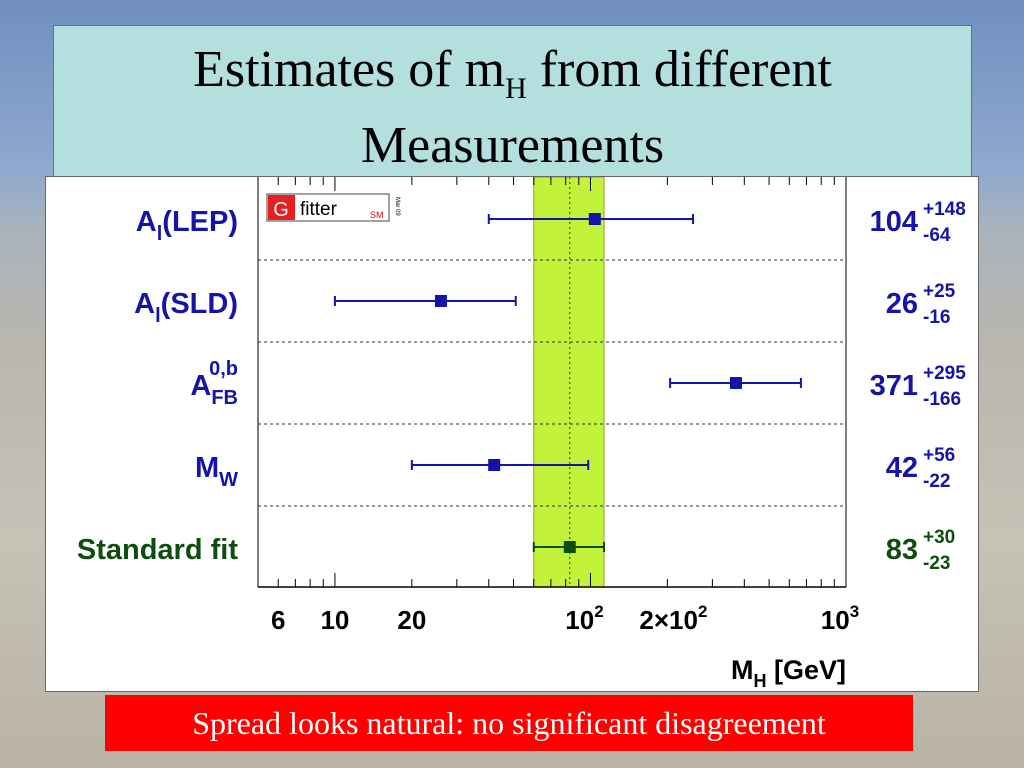  Describe the element at coordinates (334, 620) in the screenshot. I see `x-tick-label: 10` at that location.